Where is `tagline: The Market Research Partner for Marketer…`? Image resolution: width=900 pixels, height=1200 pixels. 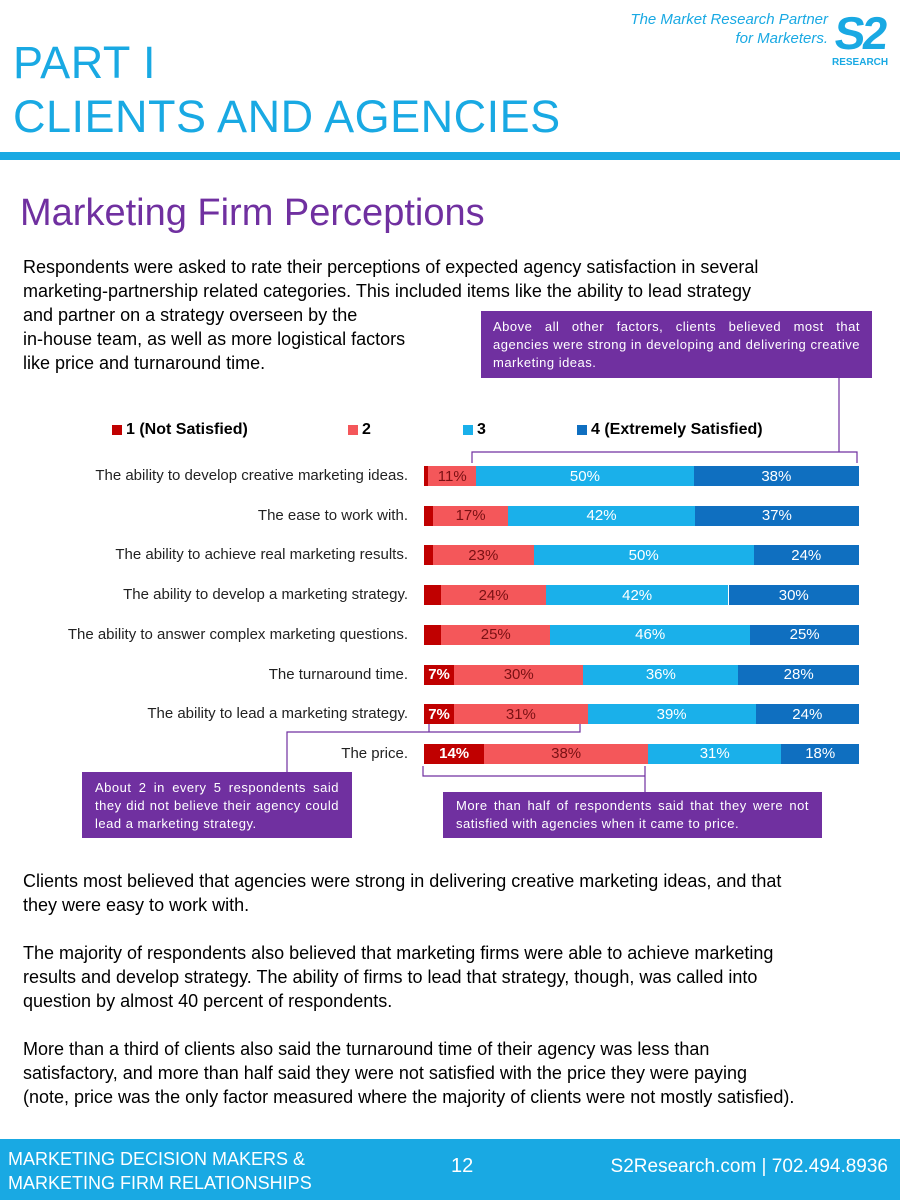
tagline: The Market Research Partner for Marketer… is located at coordinates (729, 29).